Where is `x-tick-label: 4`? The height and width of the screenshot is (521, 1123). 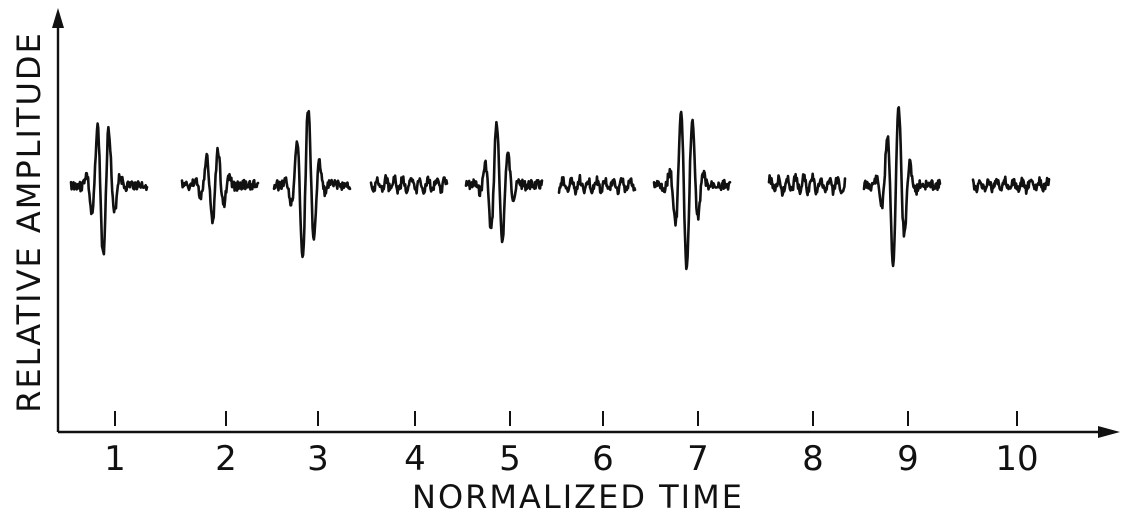
x-tick-label: 4 is located at coordinates (415, 459).